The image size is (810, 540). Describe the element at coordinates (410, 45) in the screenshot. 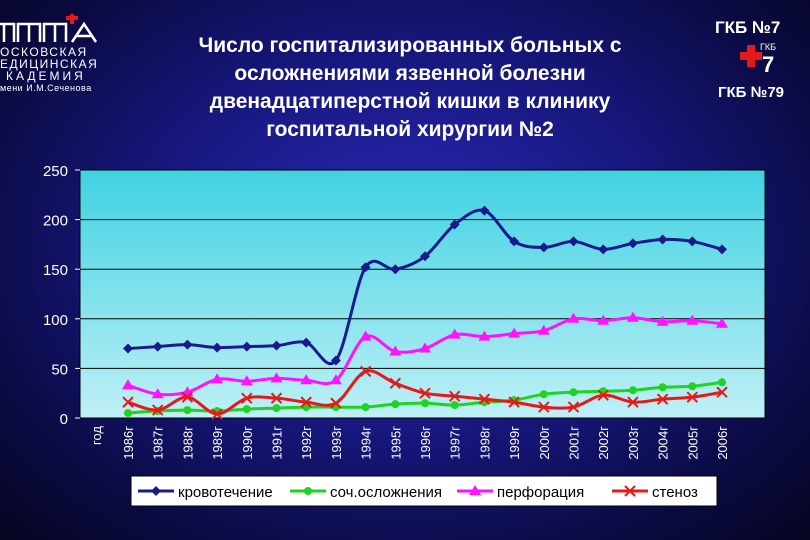

I see `title-line-1: Число госпитализированных больных с` at that location.